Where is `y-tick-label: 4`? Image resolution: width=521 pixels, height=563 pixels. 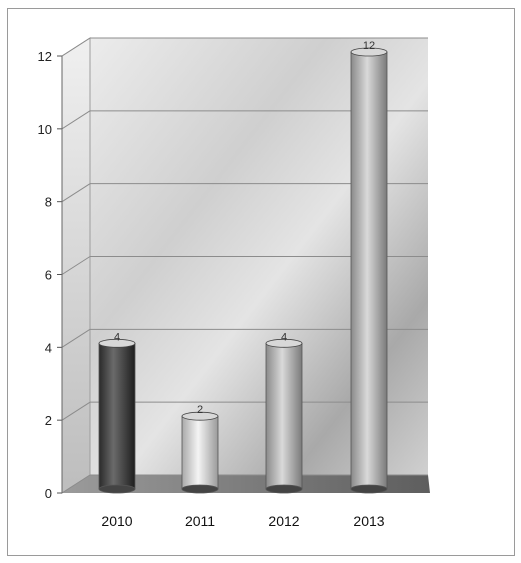 y-tick-label: 4 is located at coordinates (48, 347).